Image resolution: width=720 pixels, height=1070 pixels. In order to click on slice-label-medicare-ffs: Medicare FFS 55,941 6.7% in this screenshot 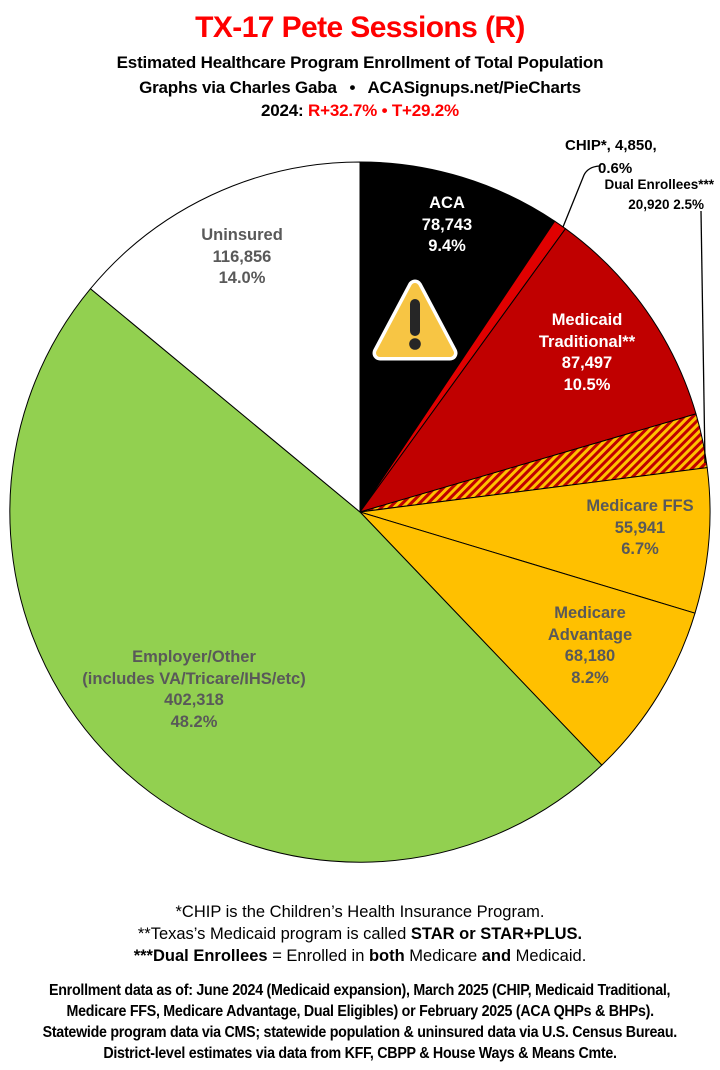, I will do `click(640, 527)`.